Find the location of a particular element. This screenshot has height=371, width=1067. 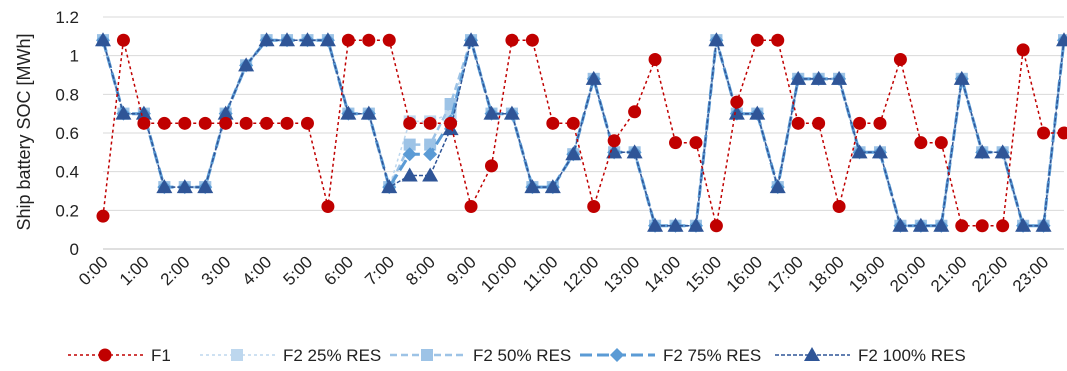

x-tick-label: 11:00 is located at coordinates (540, 273).